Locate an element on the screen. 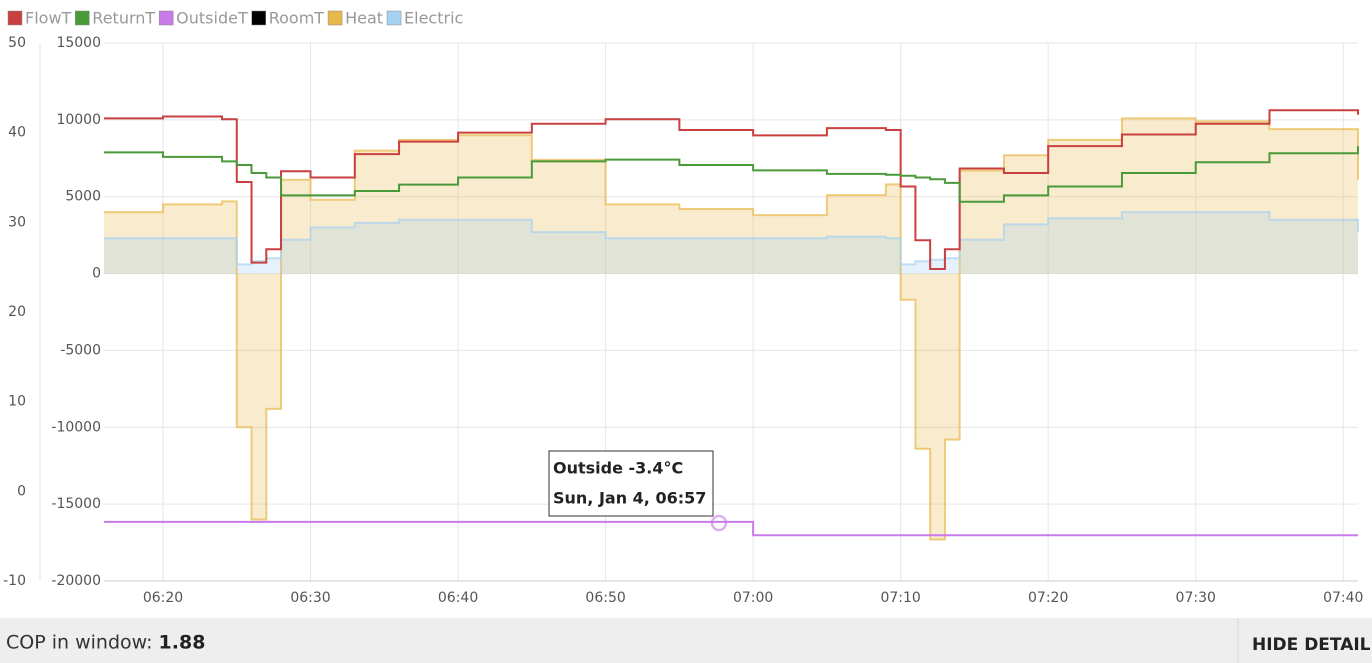 The image size is (1372, 663). x-tick-label: 07:40 is located at coordinates (1343, 598).